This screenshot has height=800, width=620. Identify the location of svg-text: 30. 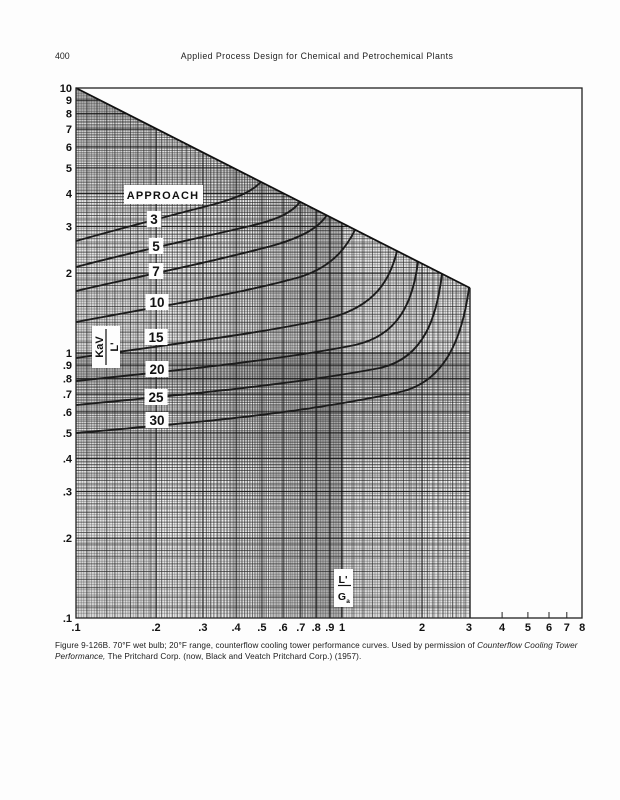
(156, 420).